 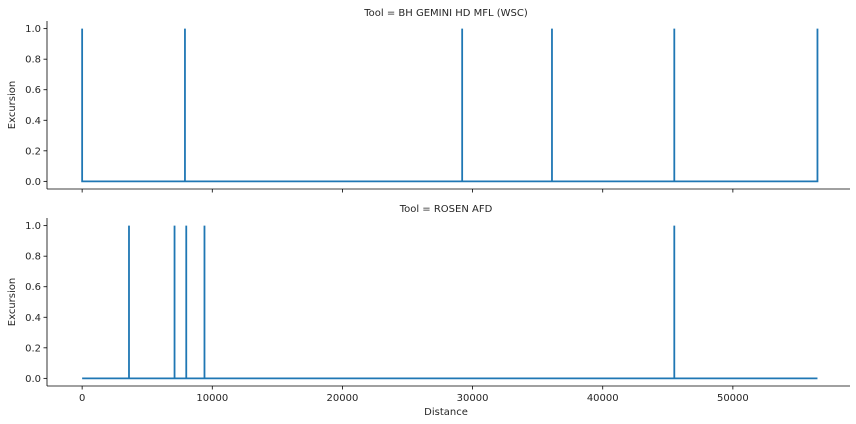 What do you see at coordinates (446, 412) in the screenshot?
I see `x-axis-label: Distance` at bounding box center [446, 412].